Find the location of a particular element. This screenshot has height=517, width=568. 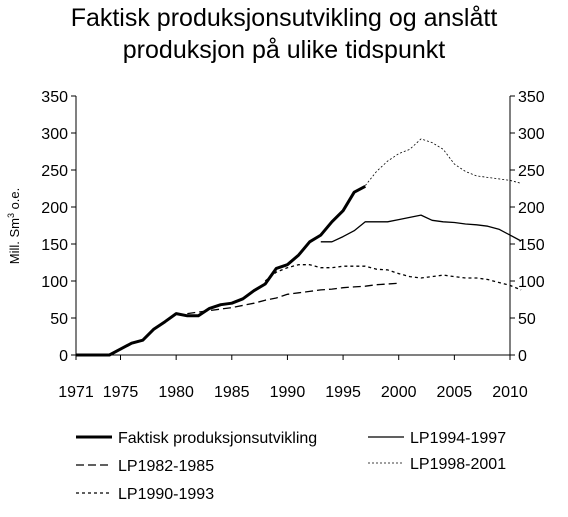

y-tick-label-left: 300 is located at coordinates (54, 134).